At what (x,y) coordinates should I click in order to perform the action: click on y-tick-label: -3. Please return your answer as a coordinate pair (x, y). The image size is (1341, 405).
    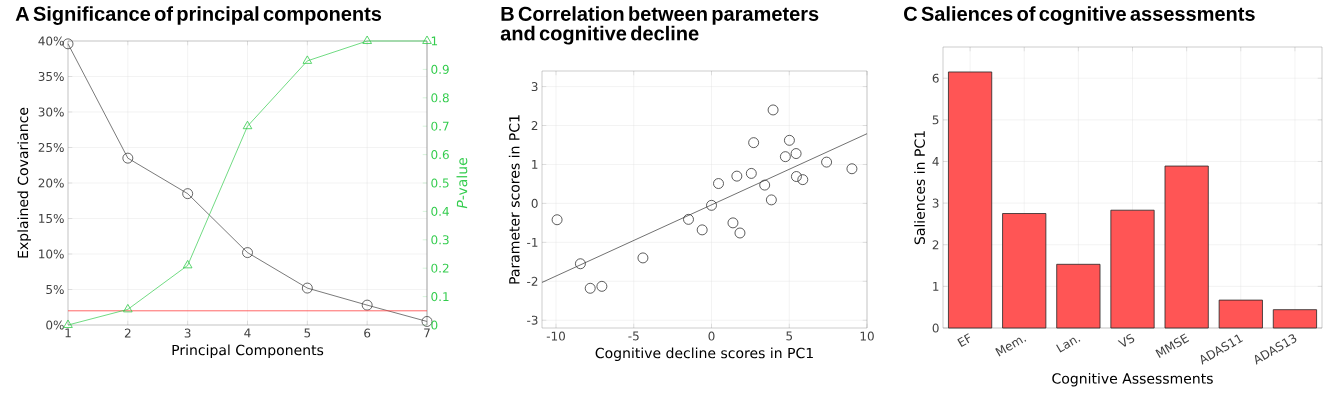
    Looking at the image, I should click on (532, 320).